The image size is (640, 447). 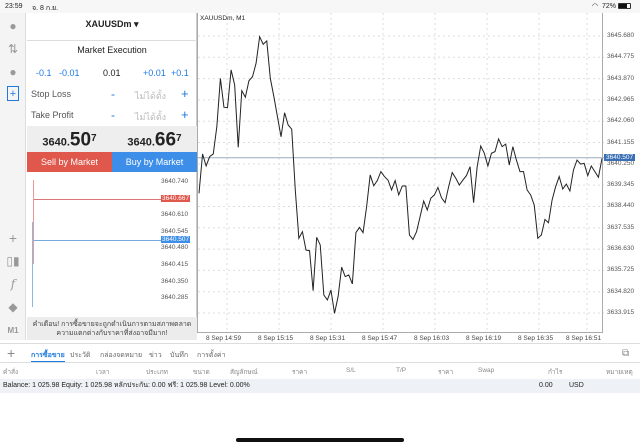 What do you see at coordinates (621, 249) in the screenshot?
I see `y-tick-label: 3636.630` at bounding box center [621, 249].